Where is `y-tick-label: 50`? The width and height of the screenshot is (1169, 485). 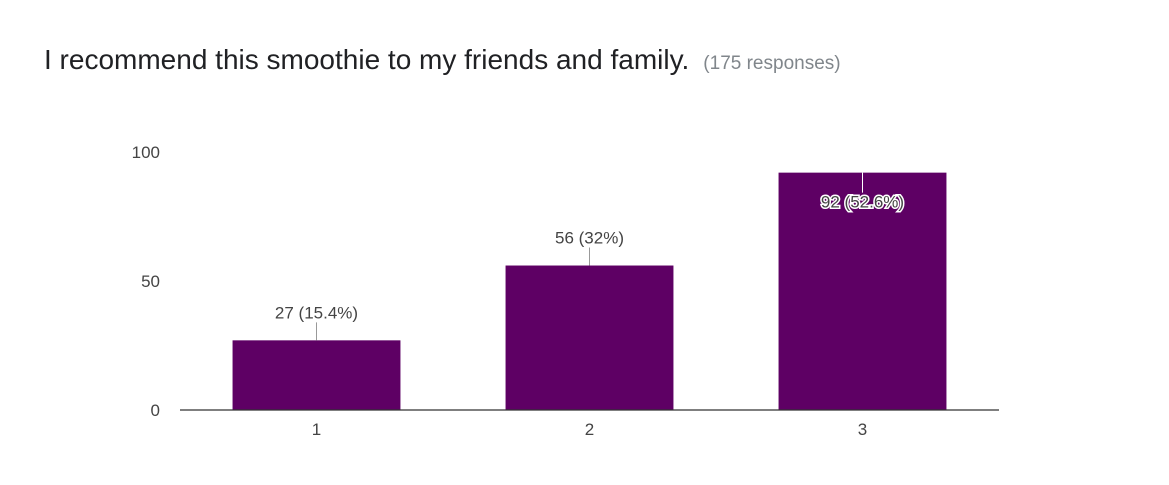 y-tick-label: 50 is located at coordinates (150, 281).